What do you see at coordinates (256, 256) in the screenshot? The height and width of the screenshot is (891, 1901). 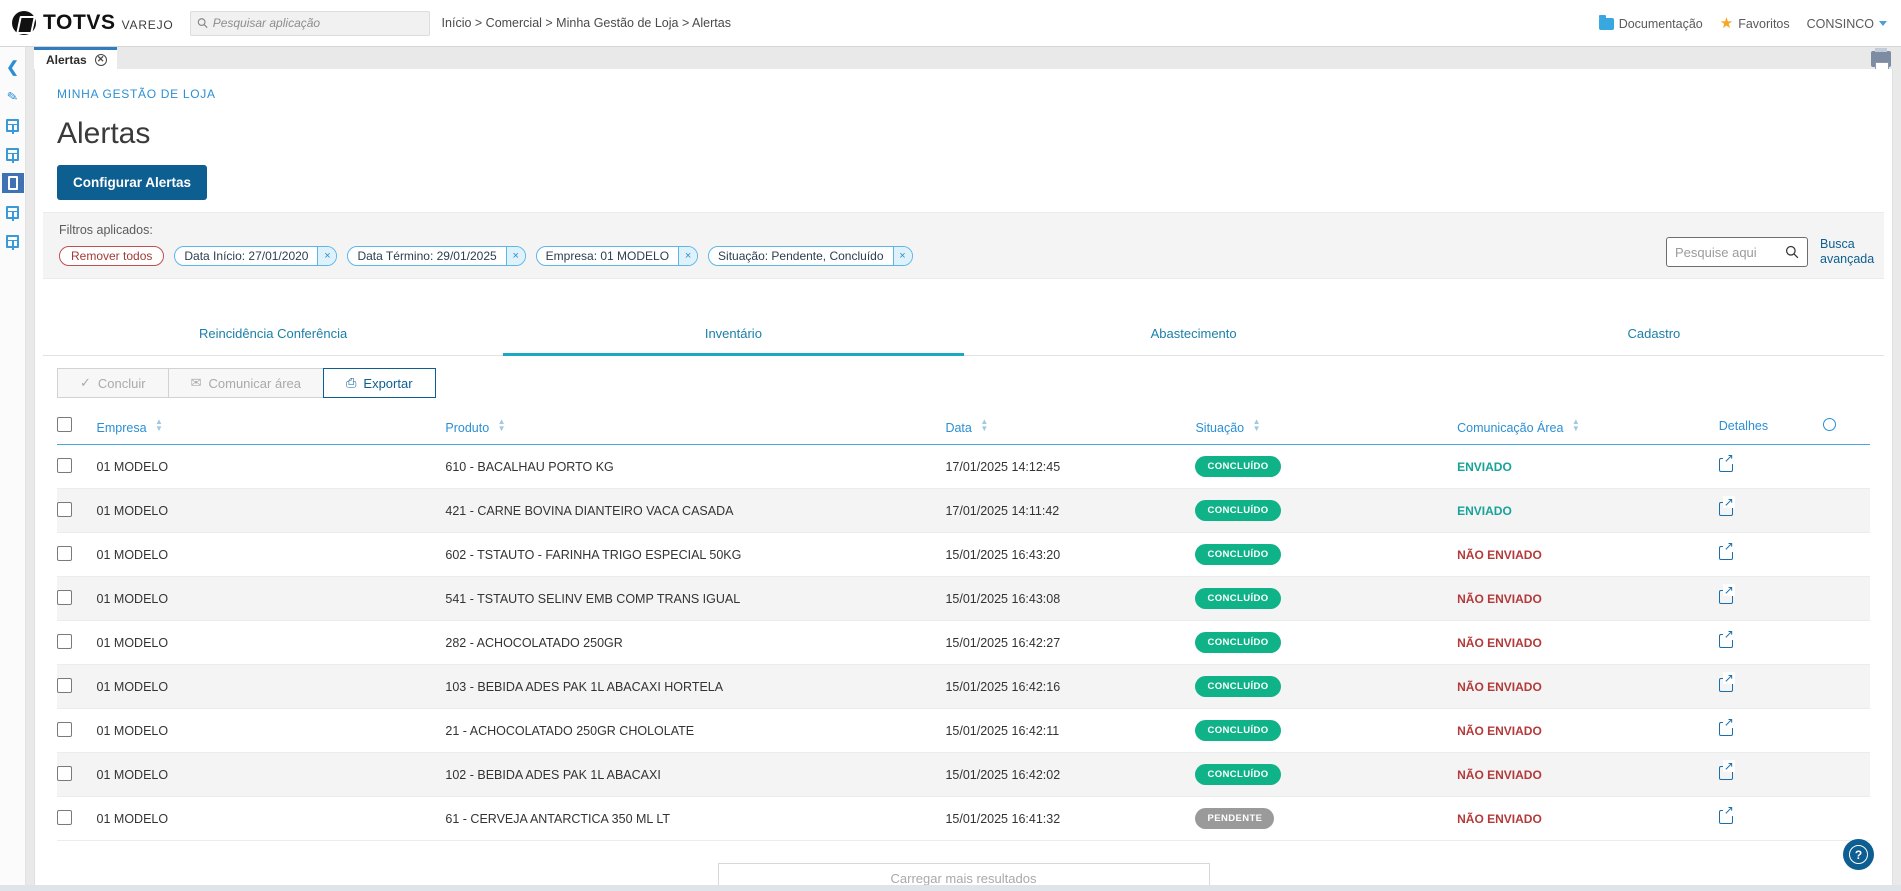 I see `filter-chip: Data Início: 27/01/2020 ×` at bounding box center [256, 256].